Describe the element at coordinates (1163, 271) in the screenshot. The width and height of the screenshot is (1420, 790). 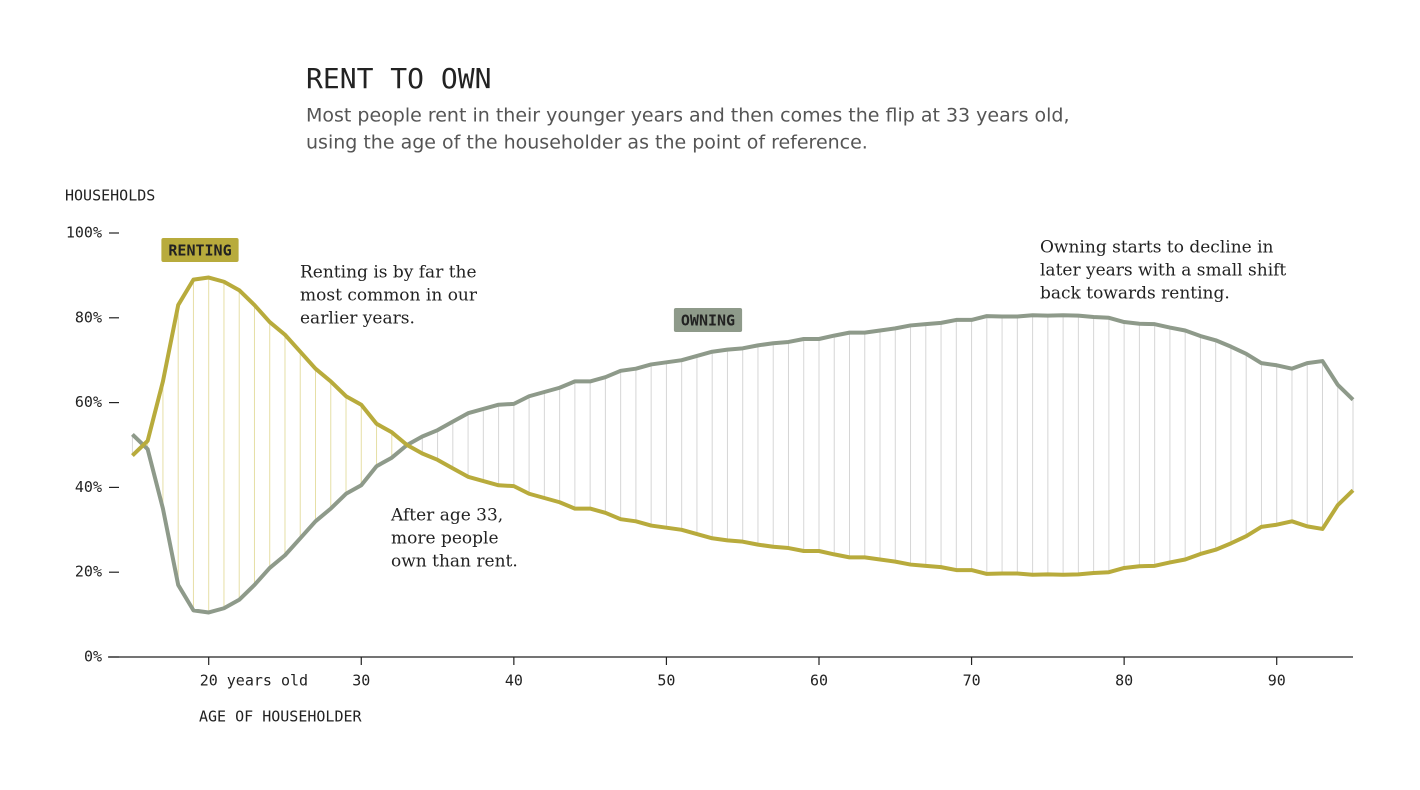
I see `annotation: later years with a small shift` at that location.